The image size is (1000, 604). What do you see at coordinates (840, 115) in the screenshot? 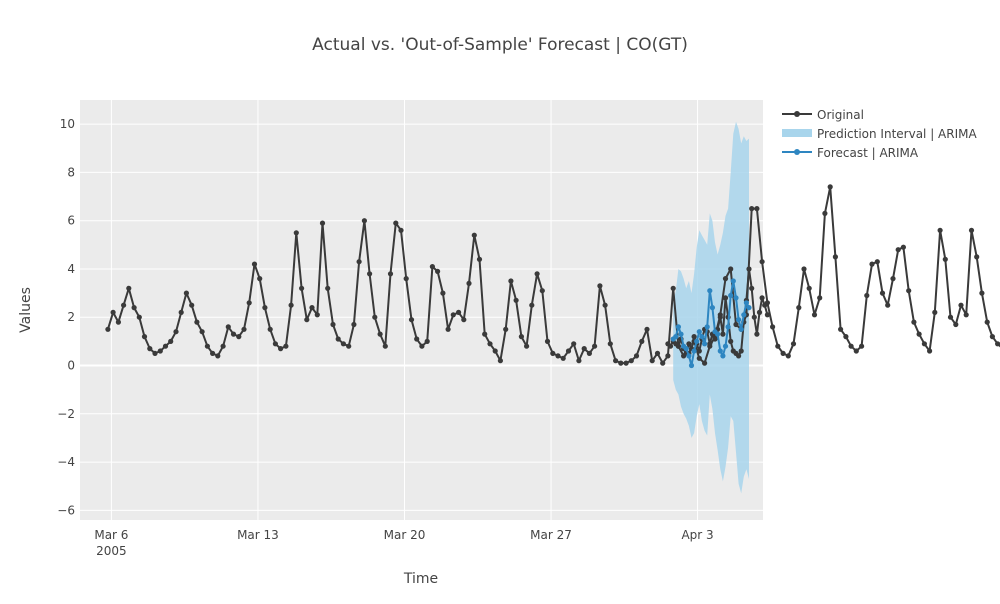
I see `legend-label: Original` at bounding box center [840, 115].